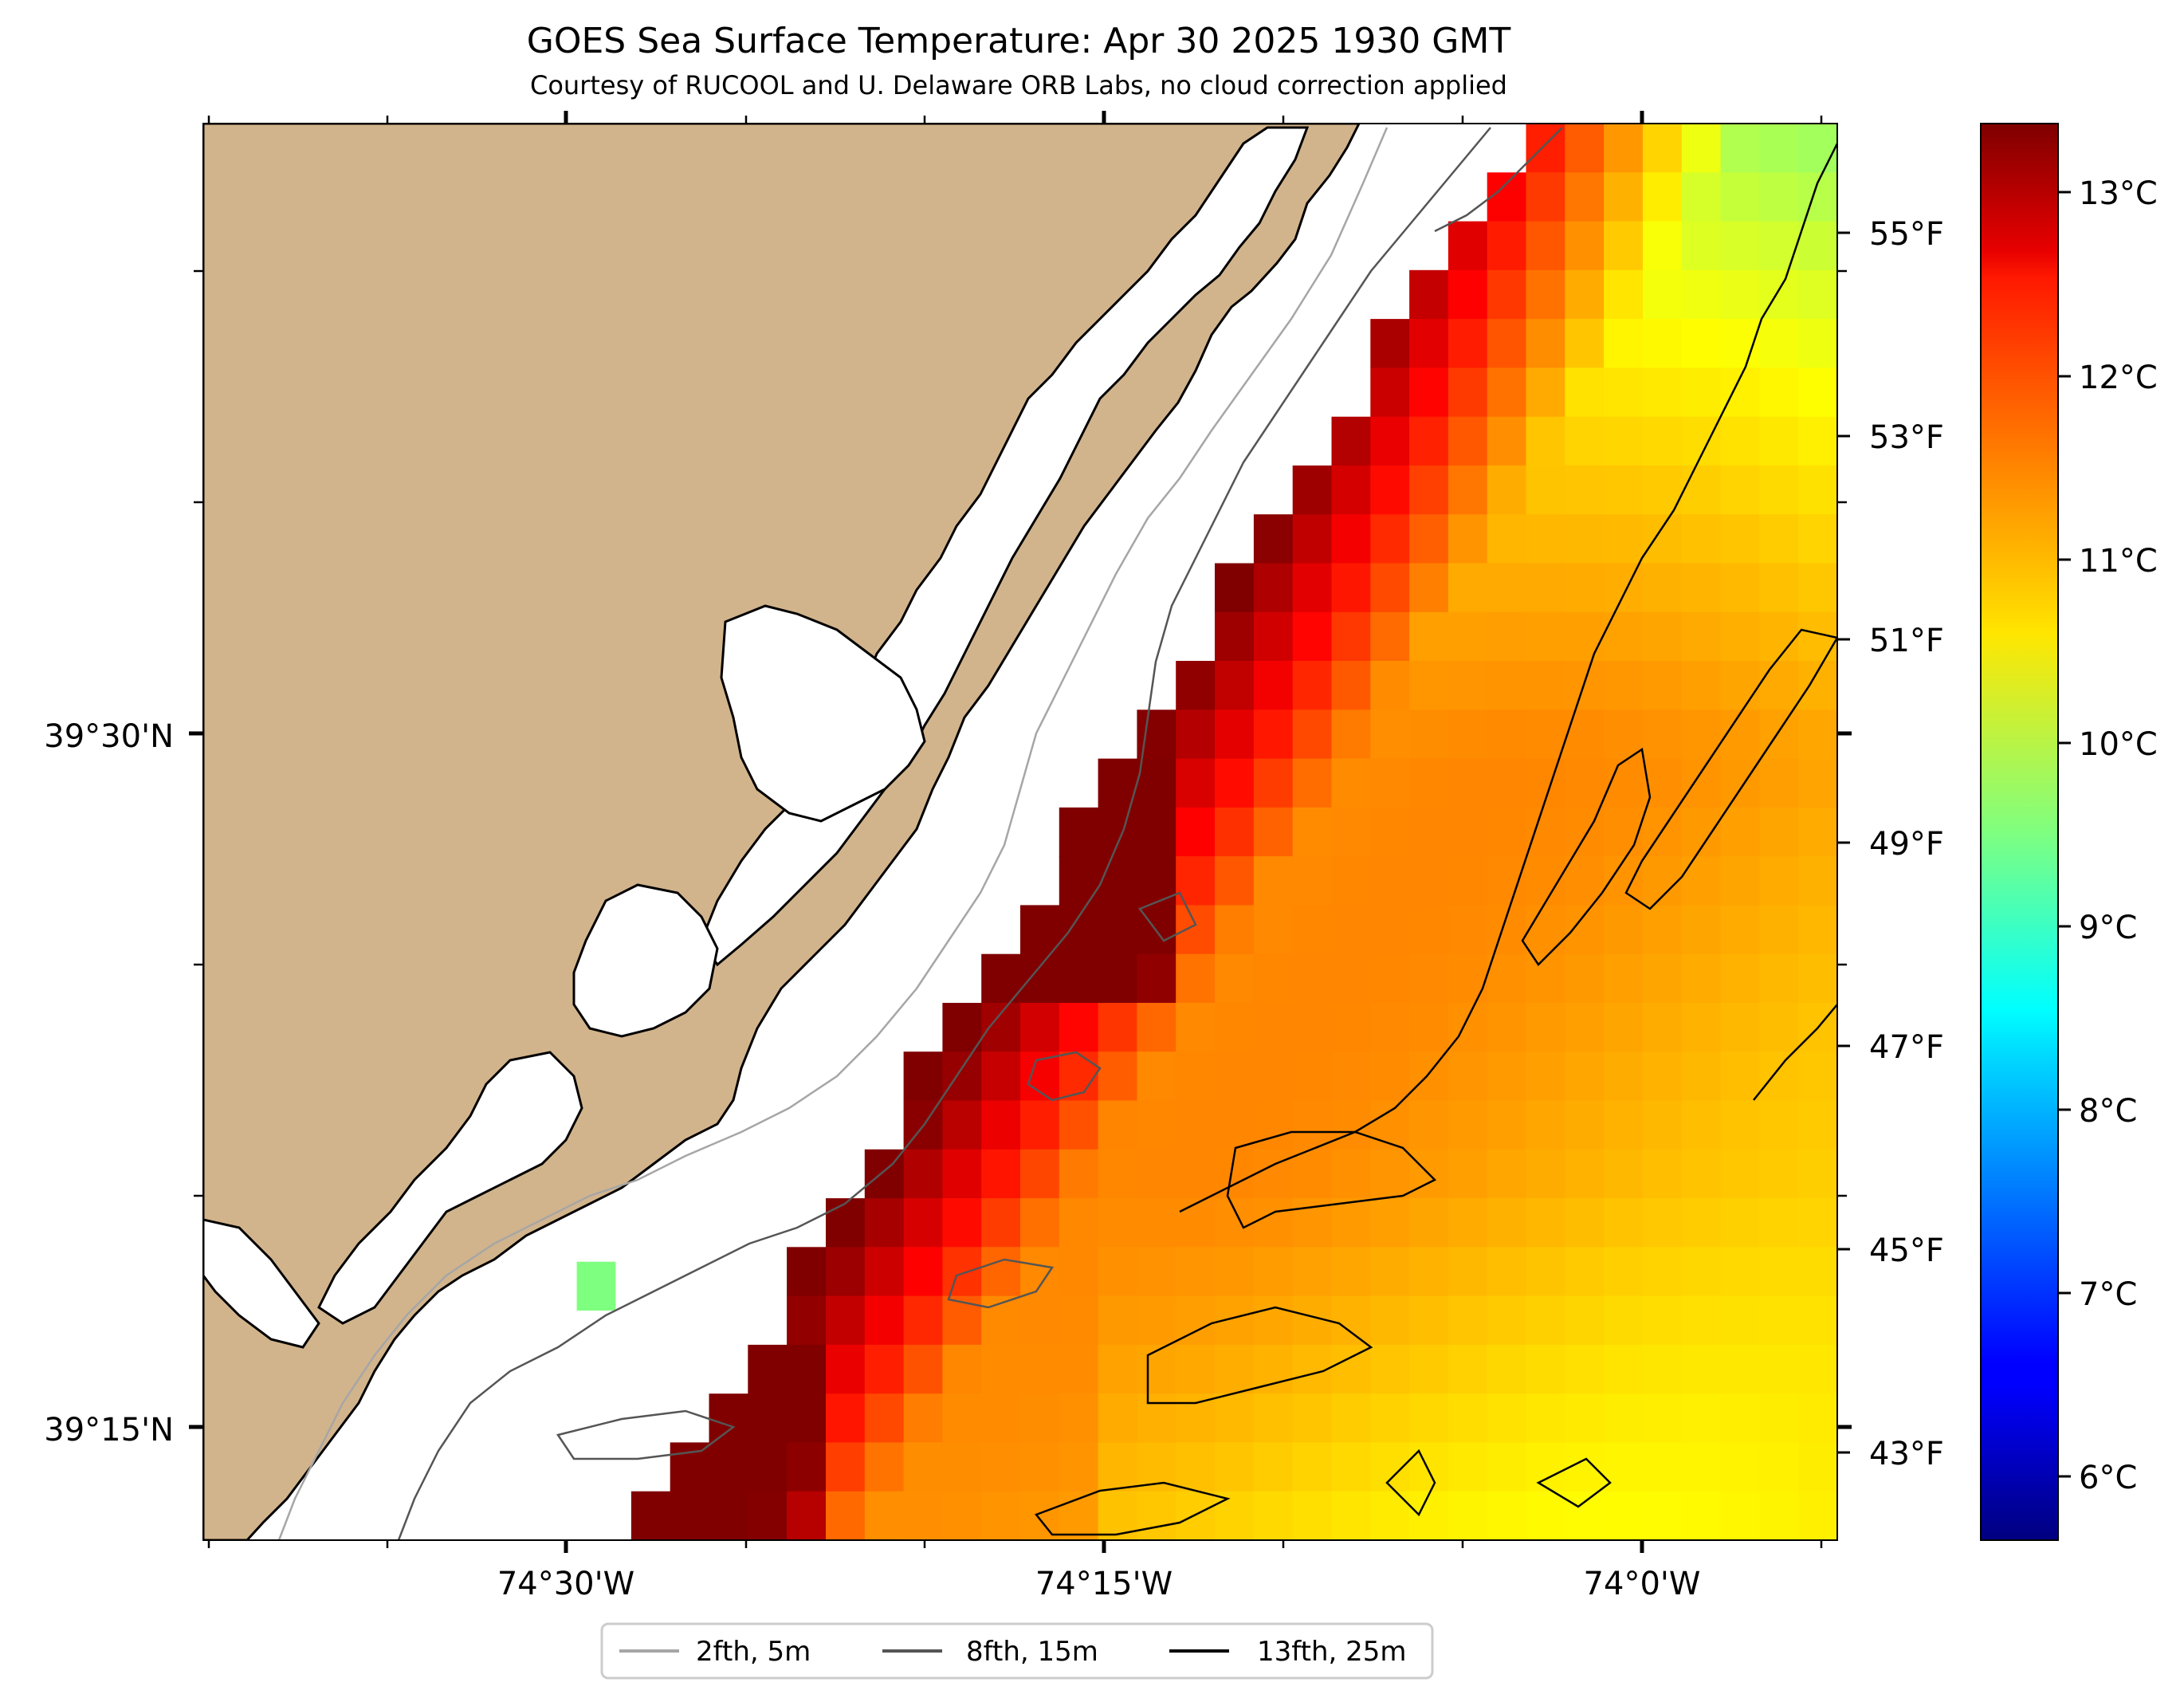 Image resolution: width=2184 pixels, height=1698 pixels. What do you see at coordinates (1642, 1584) in the screenshot?
I see `lon-tick-label-3: 74°0'W` at bounding box center [1642, 1584].